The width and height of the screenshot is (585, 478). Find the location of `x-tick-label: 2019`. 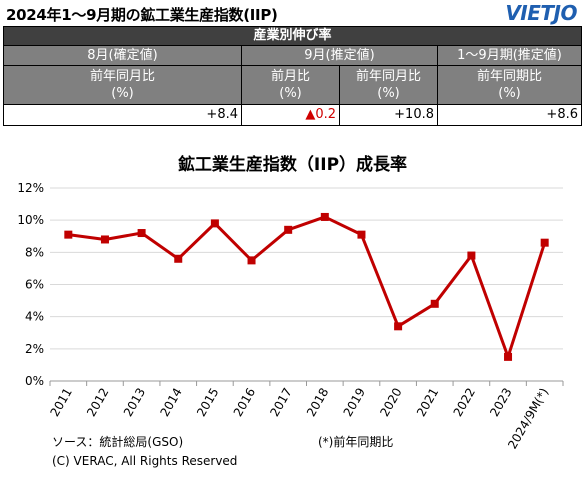

x-tick-label: 2019 is located at coordinates (354, 402).